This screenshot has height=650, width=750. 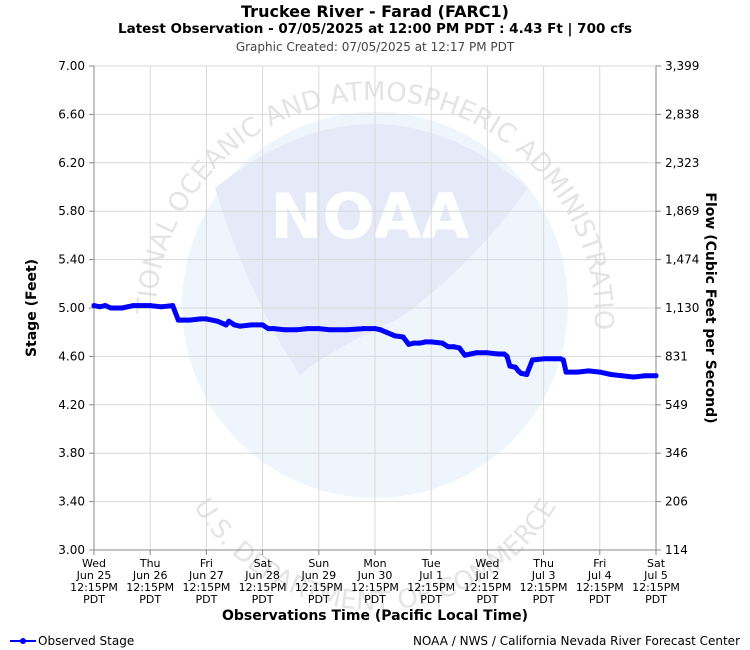 I want to click on x-tick-label: Jul 1, so click(x=430, y=575).